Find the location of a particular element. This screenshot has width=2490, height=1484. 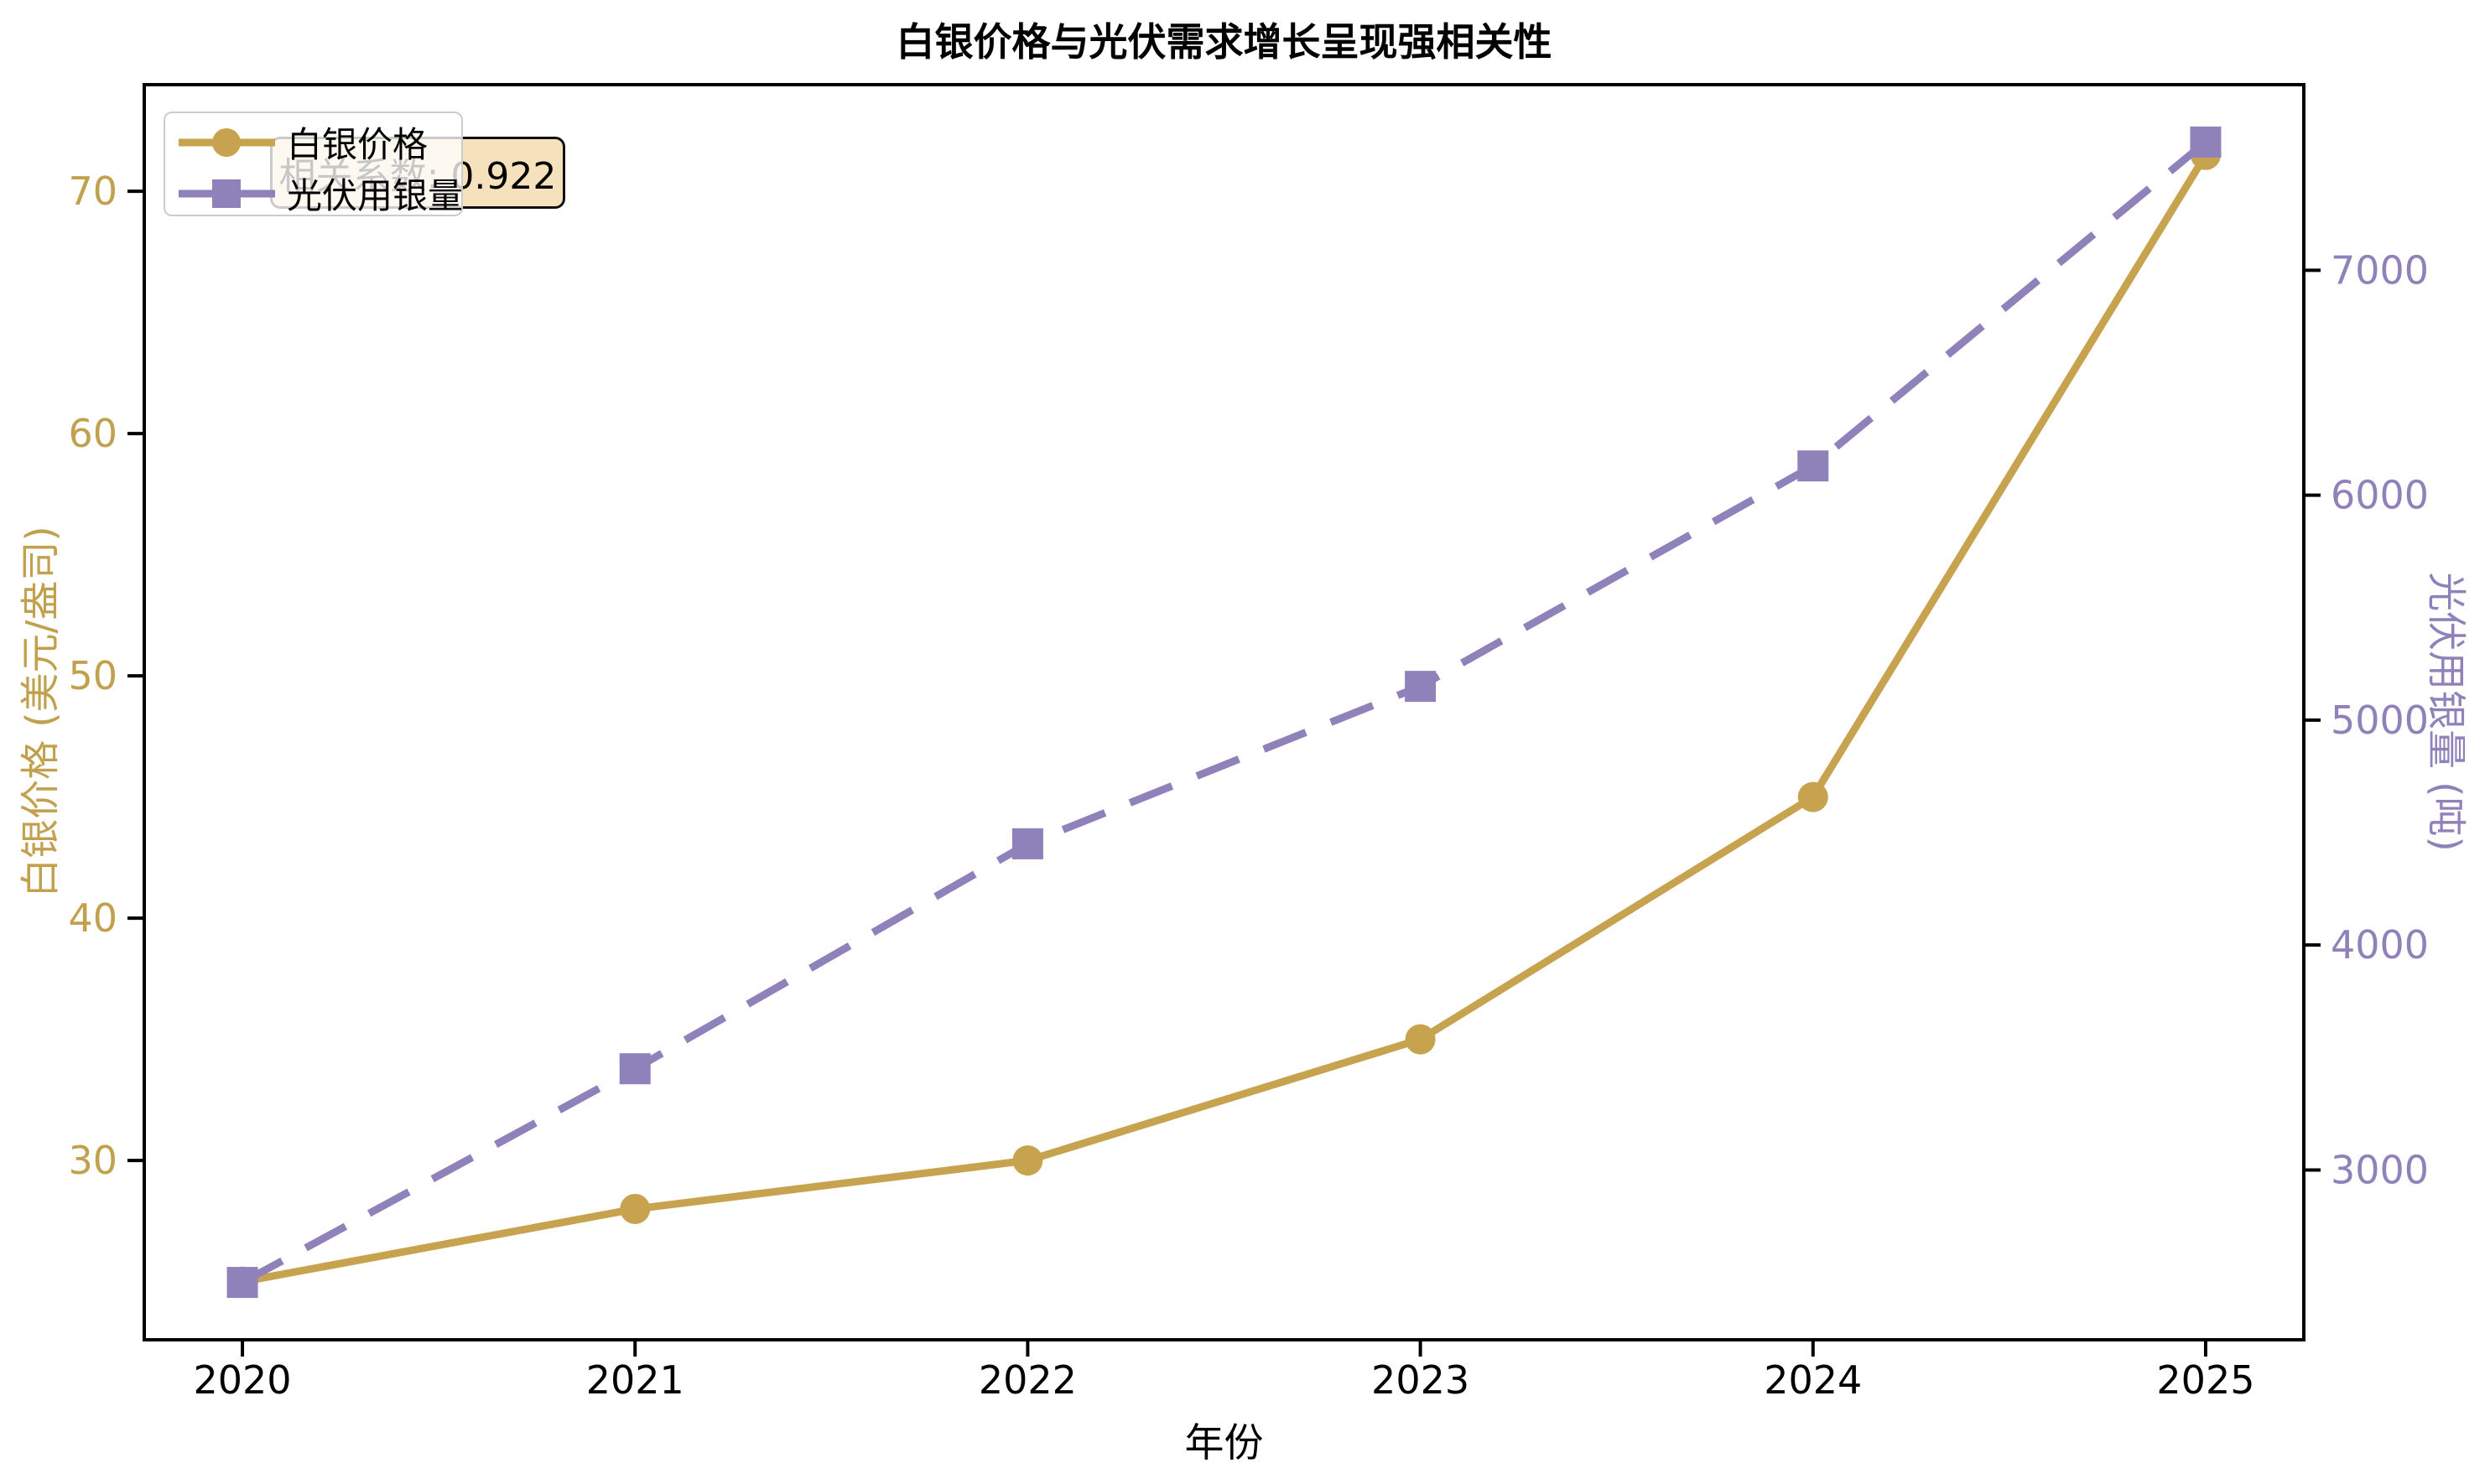

silver-marker-2022 is located at coordinates (1027, 1160).